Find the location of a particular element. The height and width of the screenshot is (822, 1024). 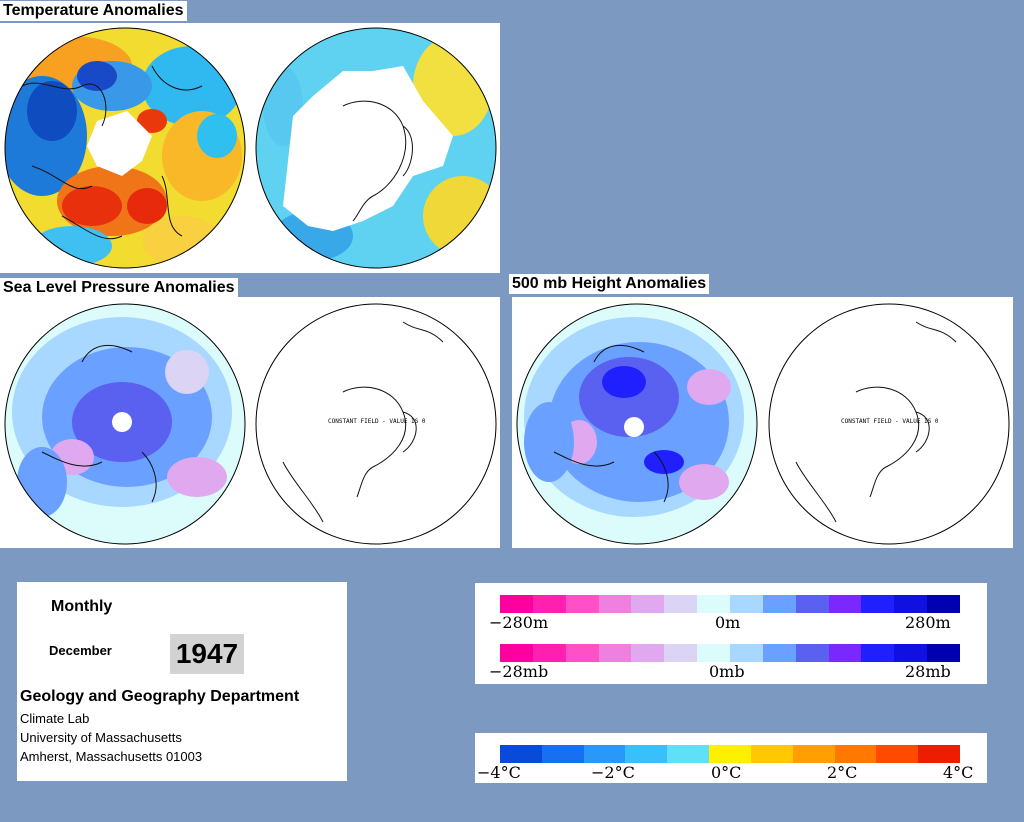

slp-constant-field-note: CONSTANT FIELD - VALUE IS 0 is located at coordinates (377, 421).